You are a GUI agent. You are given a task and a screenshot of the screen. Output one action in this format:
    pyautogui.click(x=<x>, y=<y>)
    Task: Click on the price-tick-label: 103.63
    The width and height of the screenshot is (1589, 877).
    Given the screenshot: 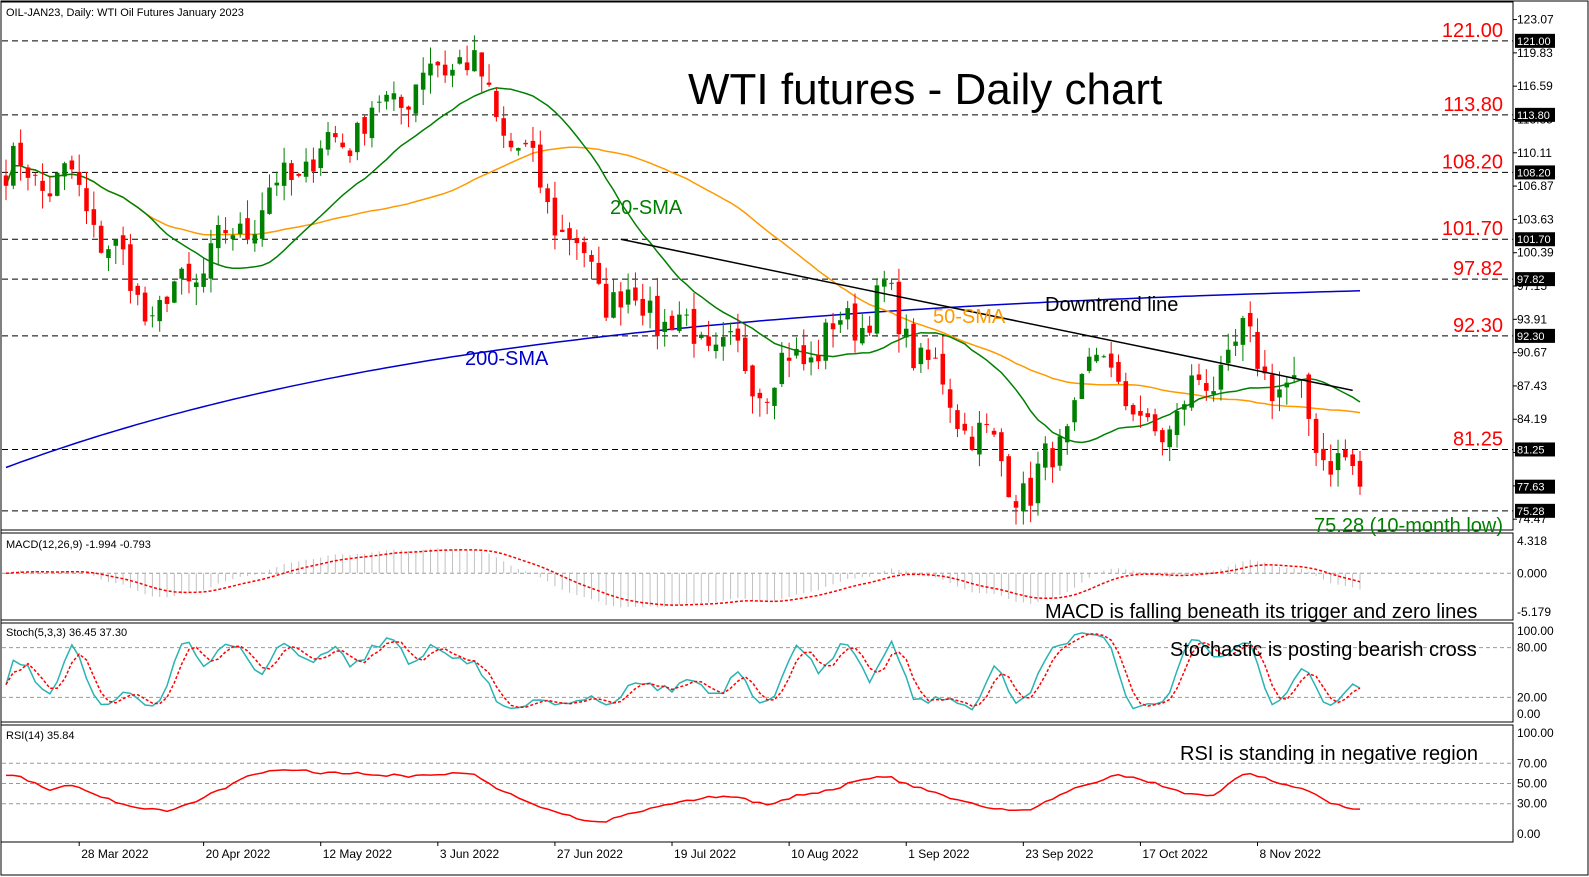 What is the action you would take?
    pyautogui.click(x=1535, y=219)
    